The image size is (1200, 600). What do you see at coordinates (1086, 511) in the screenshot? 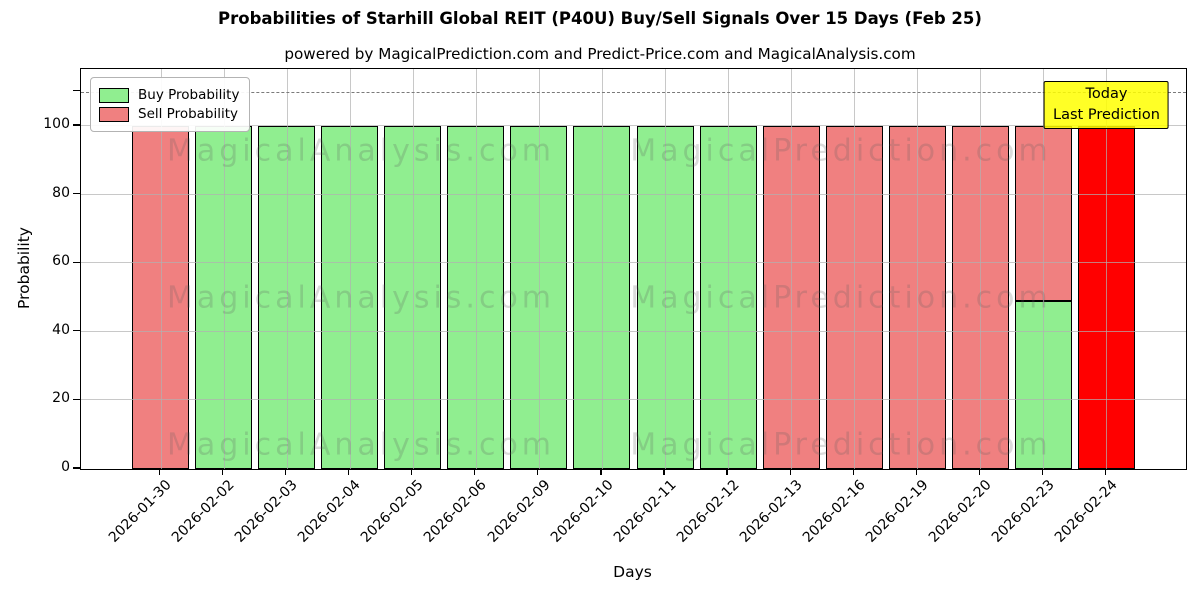
I see `x-tick-label: 2026-02-24` at bounding box center [1086, 511].